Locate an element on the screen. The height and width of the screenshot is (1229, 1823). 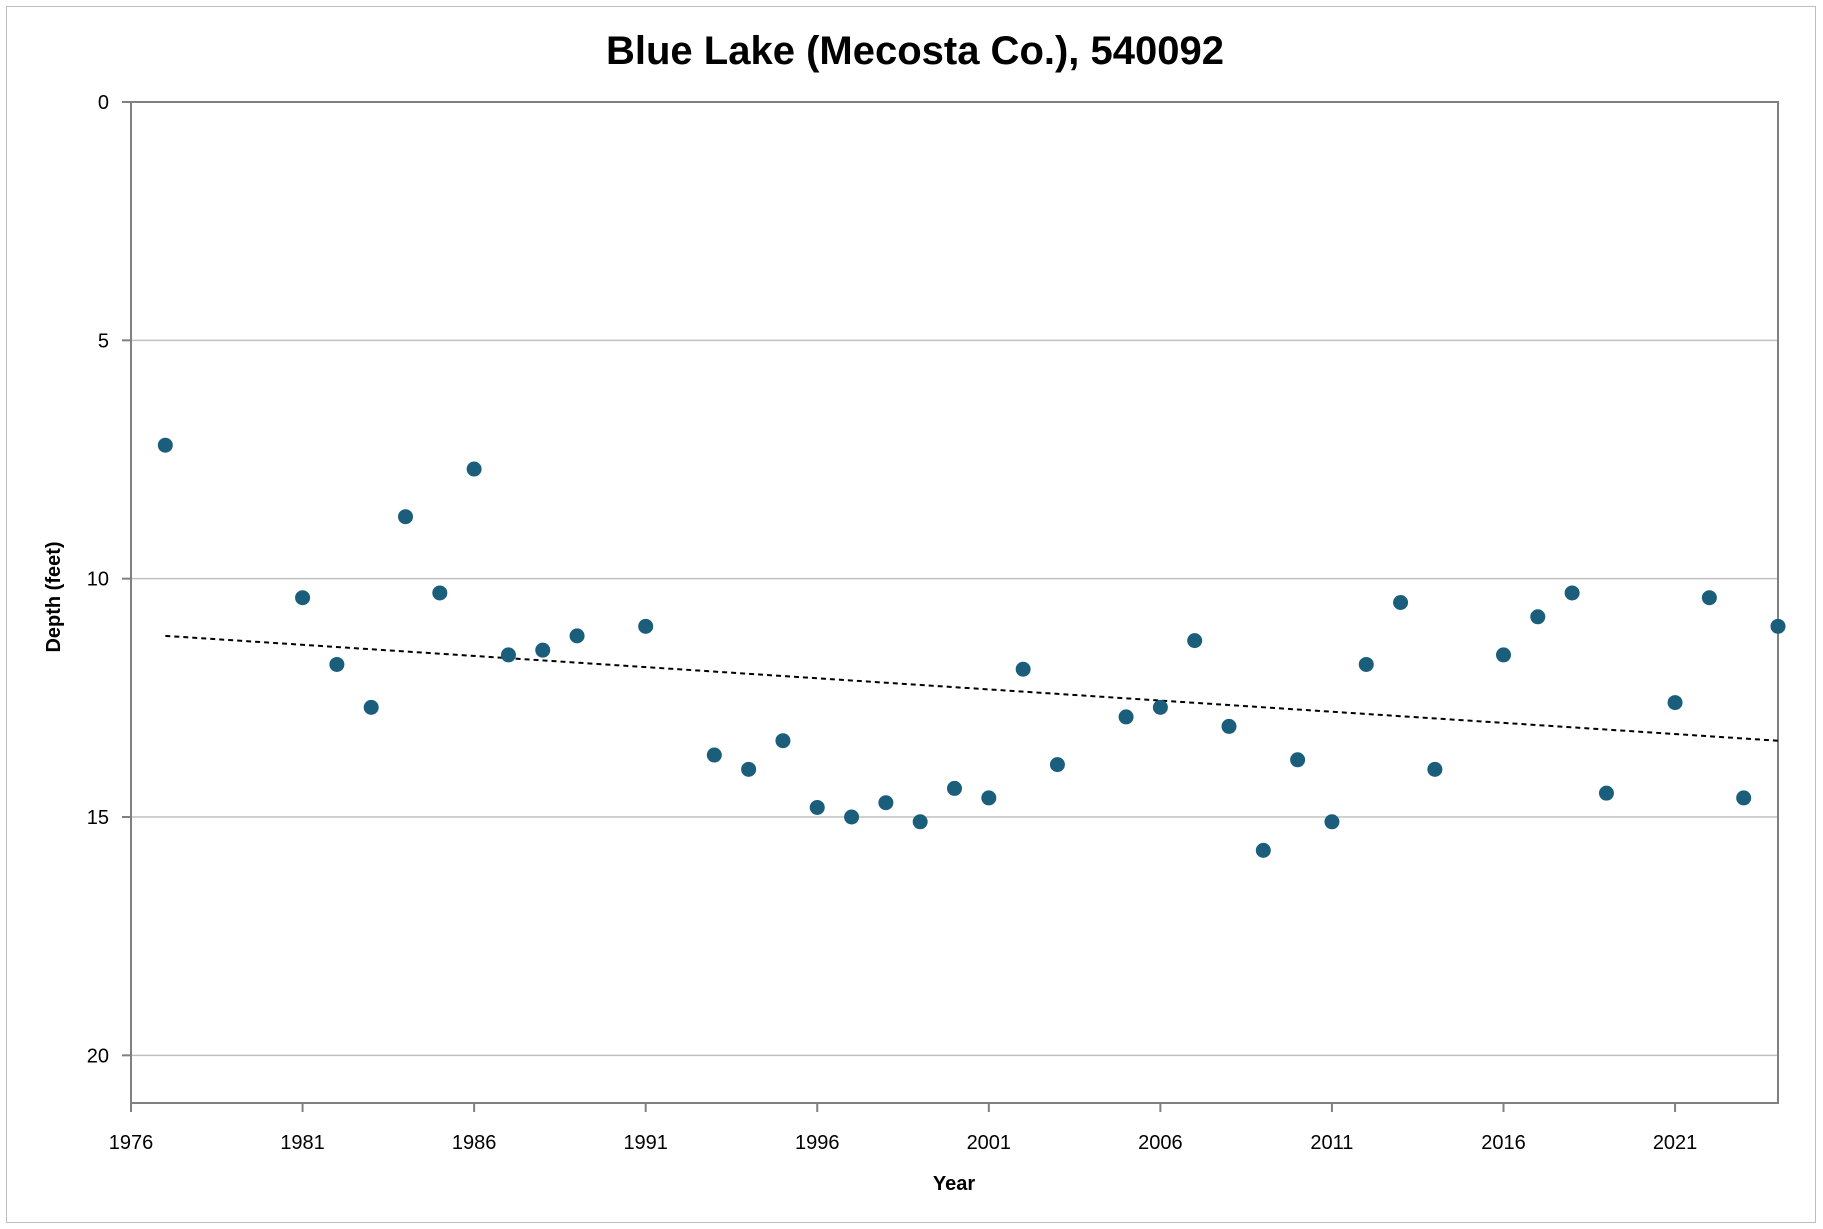
y-axis-title: Depth (feet) is located at coordinates (54, 596).